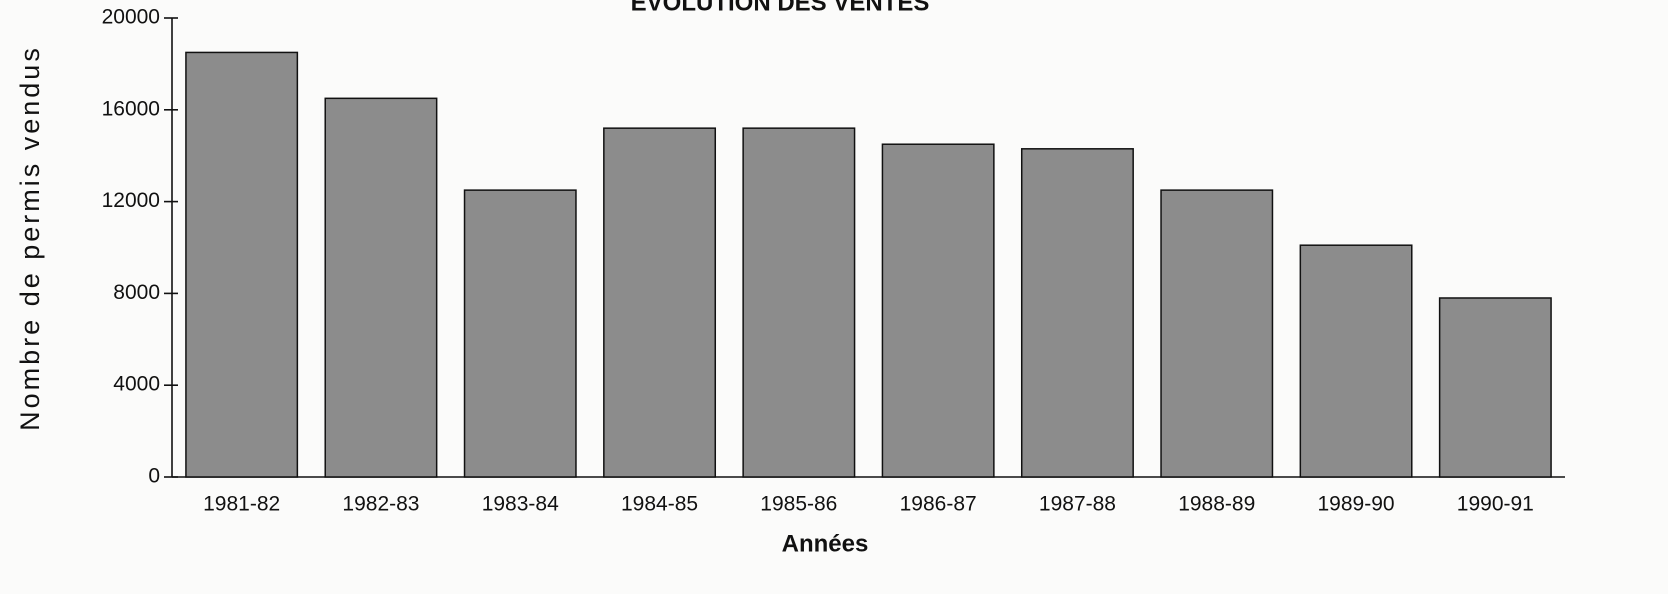 Image resolution: width=1668 pixels, height=594 pixels. What do you see at coordinates (241, 504) in the screenshot?
I see `x-tick-label: 1981-82` at bounding box center [241, 504].